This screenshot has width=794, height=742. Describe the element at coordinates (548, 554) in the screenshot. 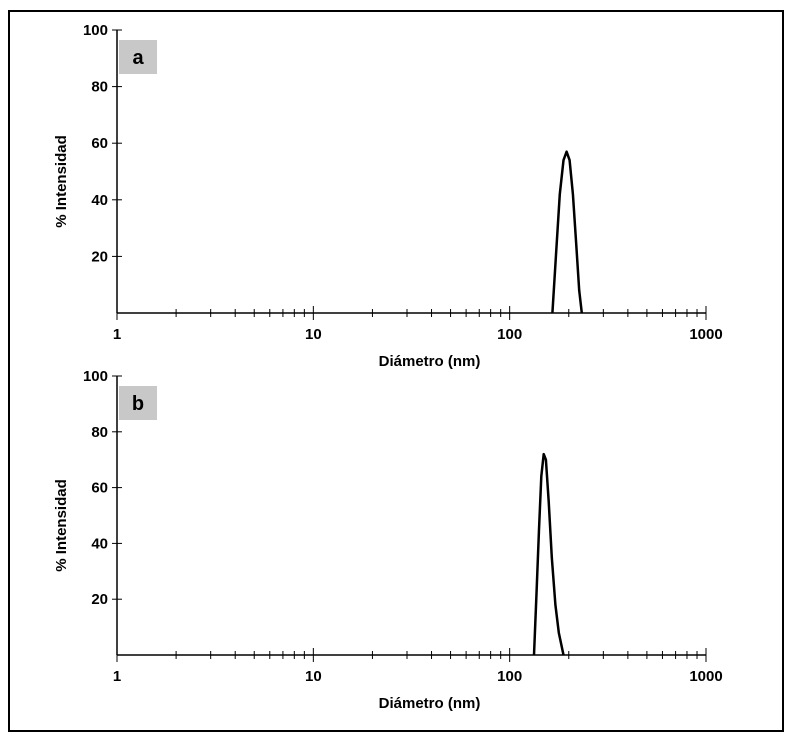

I see `panel-b-series-line` at that location.